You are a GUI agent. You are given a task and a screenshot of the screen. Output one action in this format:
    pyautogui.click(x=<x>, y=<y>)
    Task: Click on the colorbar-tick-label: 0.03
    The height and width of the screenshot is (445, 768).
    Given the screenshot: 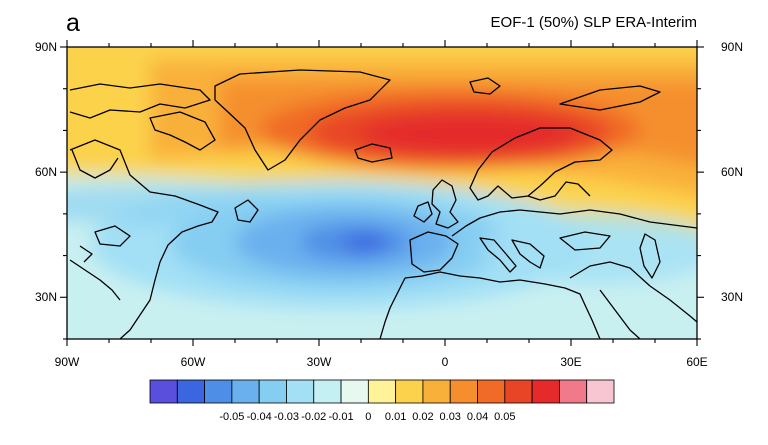 What is the action you would take?
    pyautogui.click(x=450, y=417)
    